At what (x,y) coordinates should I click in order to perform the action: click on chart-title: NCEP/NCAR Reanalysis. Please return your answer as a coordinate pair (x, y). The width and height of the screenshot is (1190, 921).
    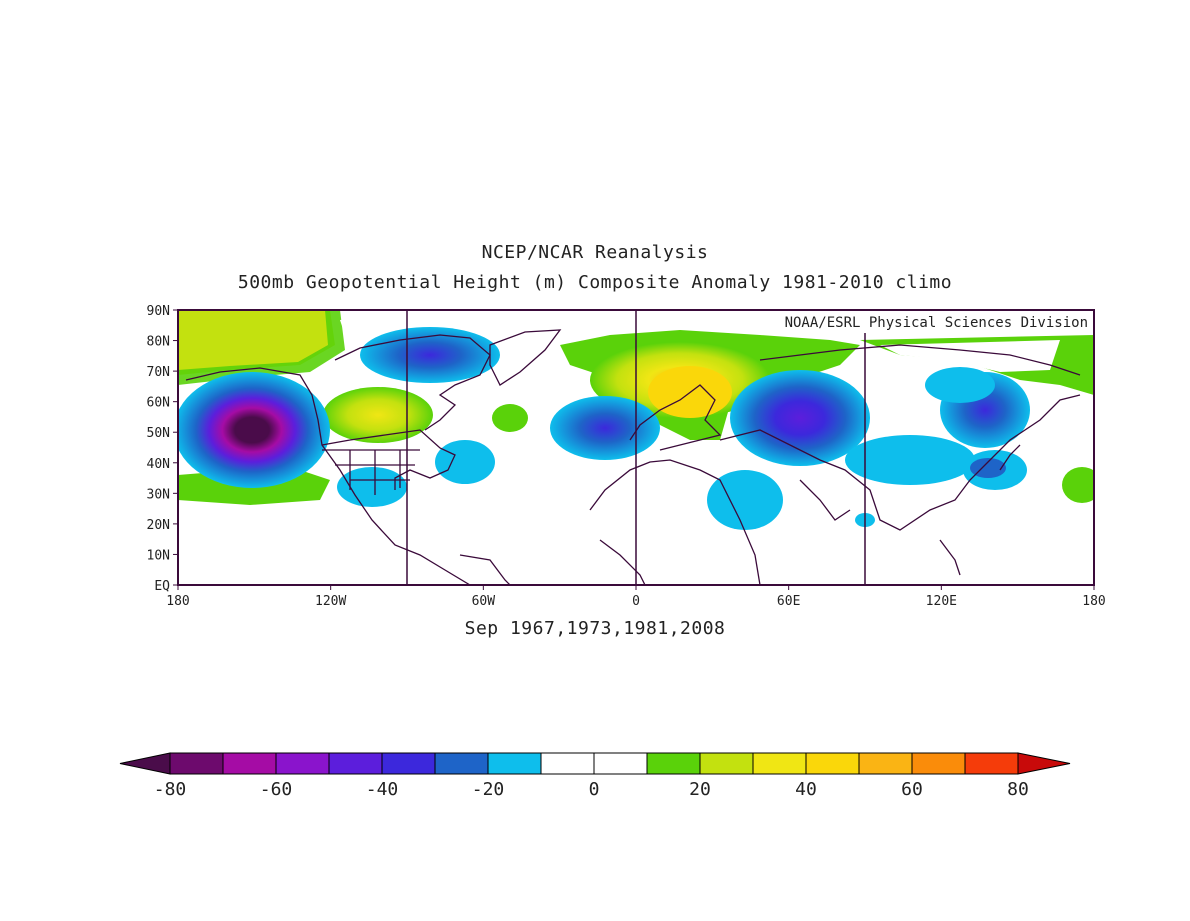
    Looking at the image, I should click on (595, 252).